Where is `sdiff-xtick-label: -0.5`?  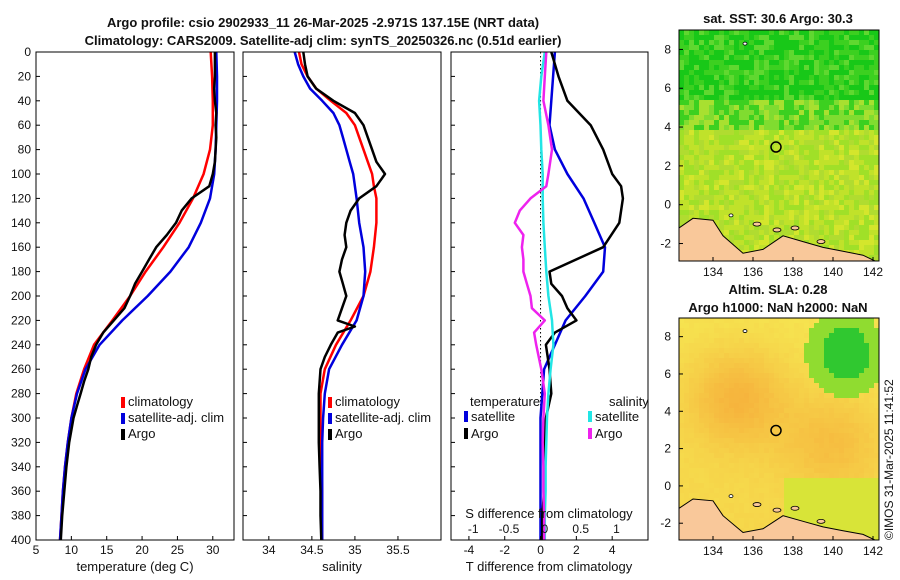 sdiff-xtick-label: -0.5 is located at coordinates (509, 529).